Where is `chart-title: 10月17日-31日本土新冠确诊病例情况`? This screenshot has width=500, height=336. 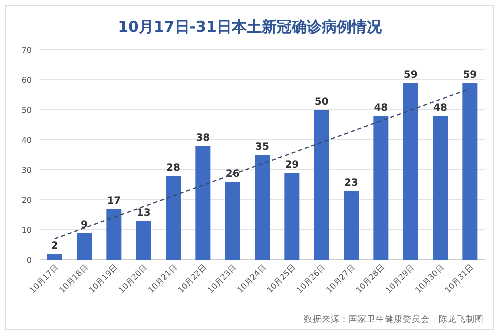
chart-title: 10月17日-31日本土新冠确诊病例情况 is located at coordinates (250, 27).